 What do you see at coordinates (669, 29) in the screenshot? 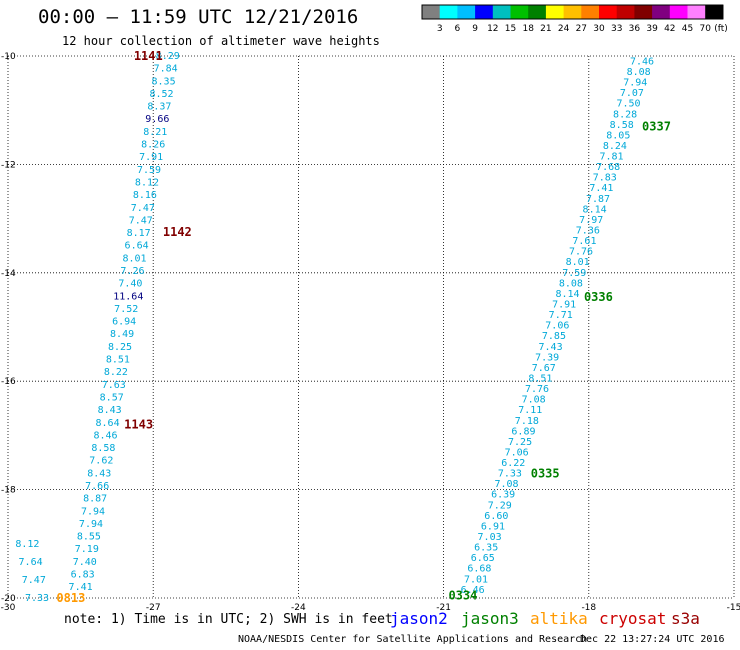
I see `colorbar-label: 42` at bounding box center [669, 29].